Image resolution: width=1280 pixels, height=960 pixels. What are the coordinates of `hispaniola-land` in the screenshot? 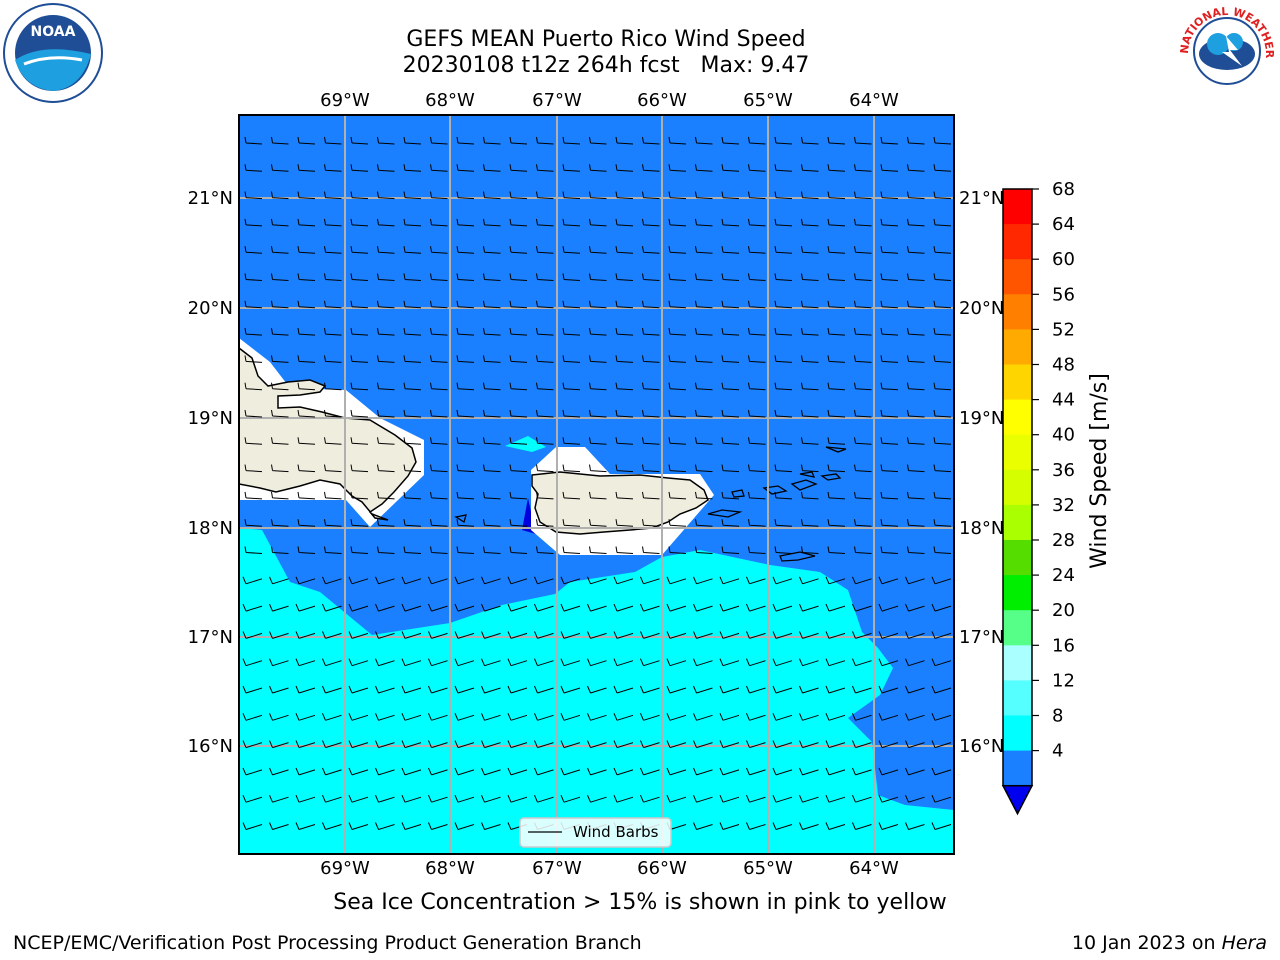 It's located at (328, 434).